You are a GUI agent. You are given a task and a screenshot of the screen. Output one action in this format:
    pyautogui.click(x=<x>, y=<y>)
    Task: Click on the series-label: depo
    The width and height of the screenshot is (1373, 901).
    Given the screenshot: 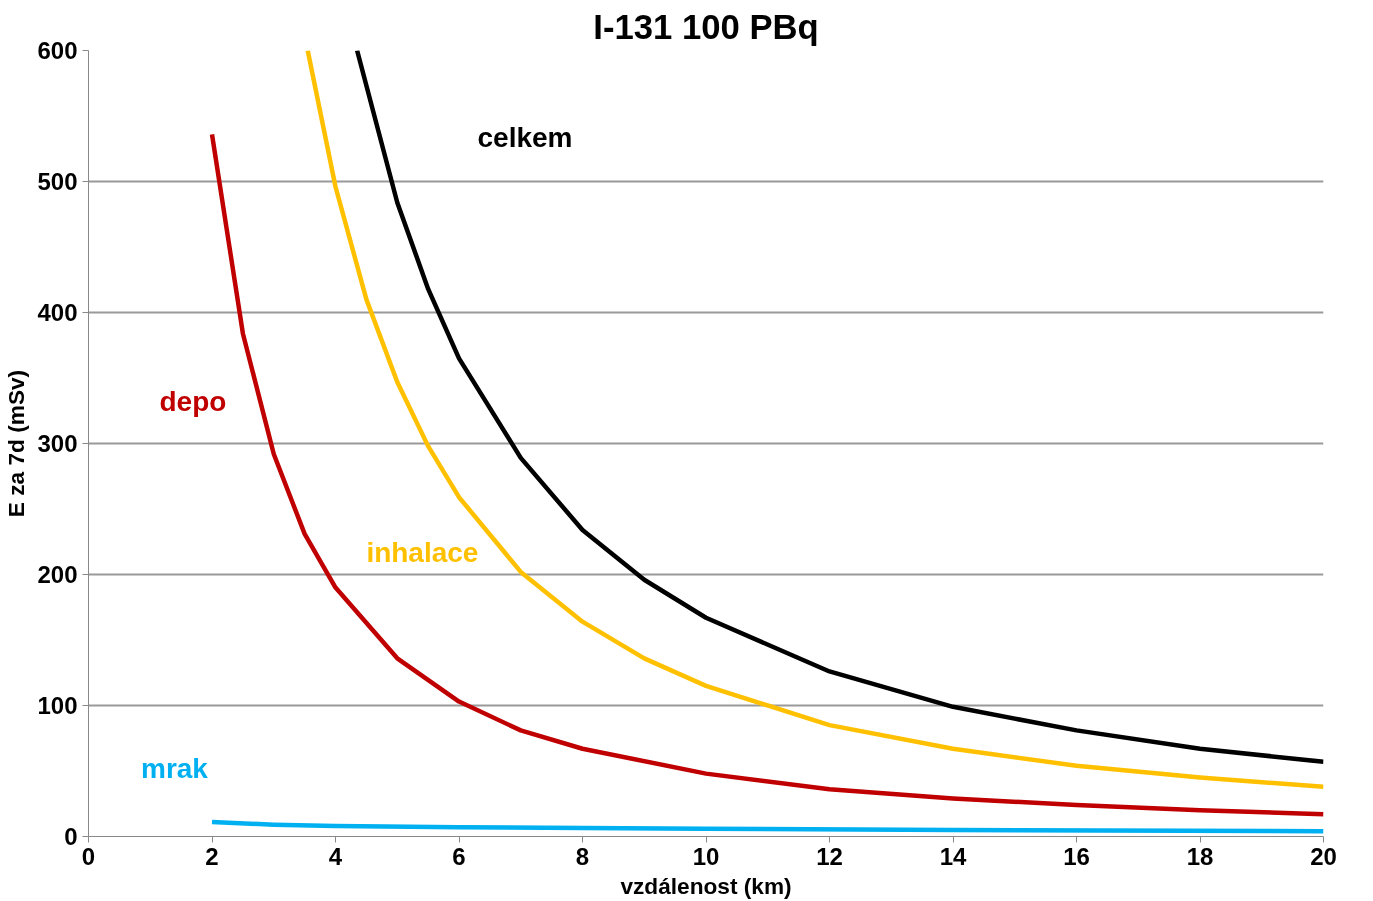 What is the action you would take?
    pyautogui.click(x=193, y=402)
    